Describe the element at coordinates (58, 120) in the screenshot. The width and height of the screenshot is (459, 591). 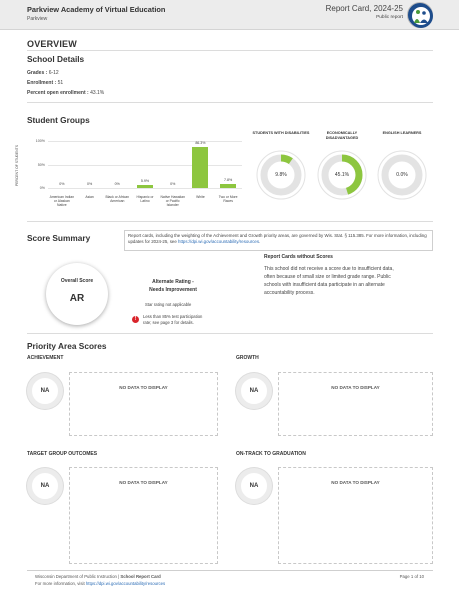
I see `student-groups-heading: Student Groups` at that location.